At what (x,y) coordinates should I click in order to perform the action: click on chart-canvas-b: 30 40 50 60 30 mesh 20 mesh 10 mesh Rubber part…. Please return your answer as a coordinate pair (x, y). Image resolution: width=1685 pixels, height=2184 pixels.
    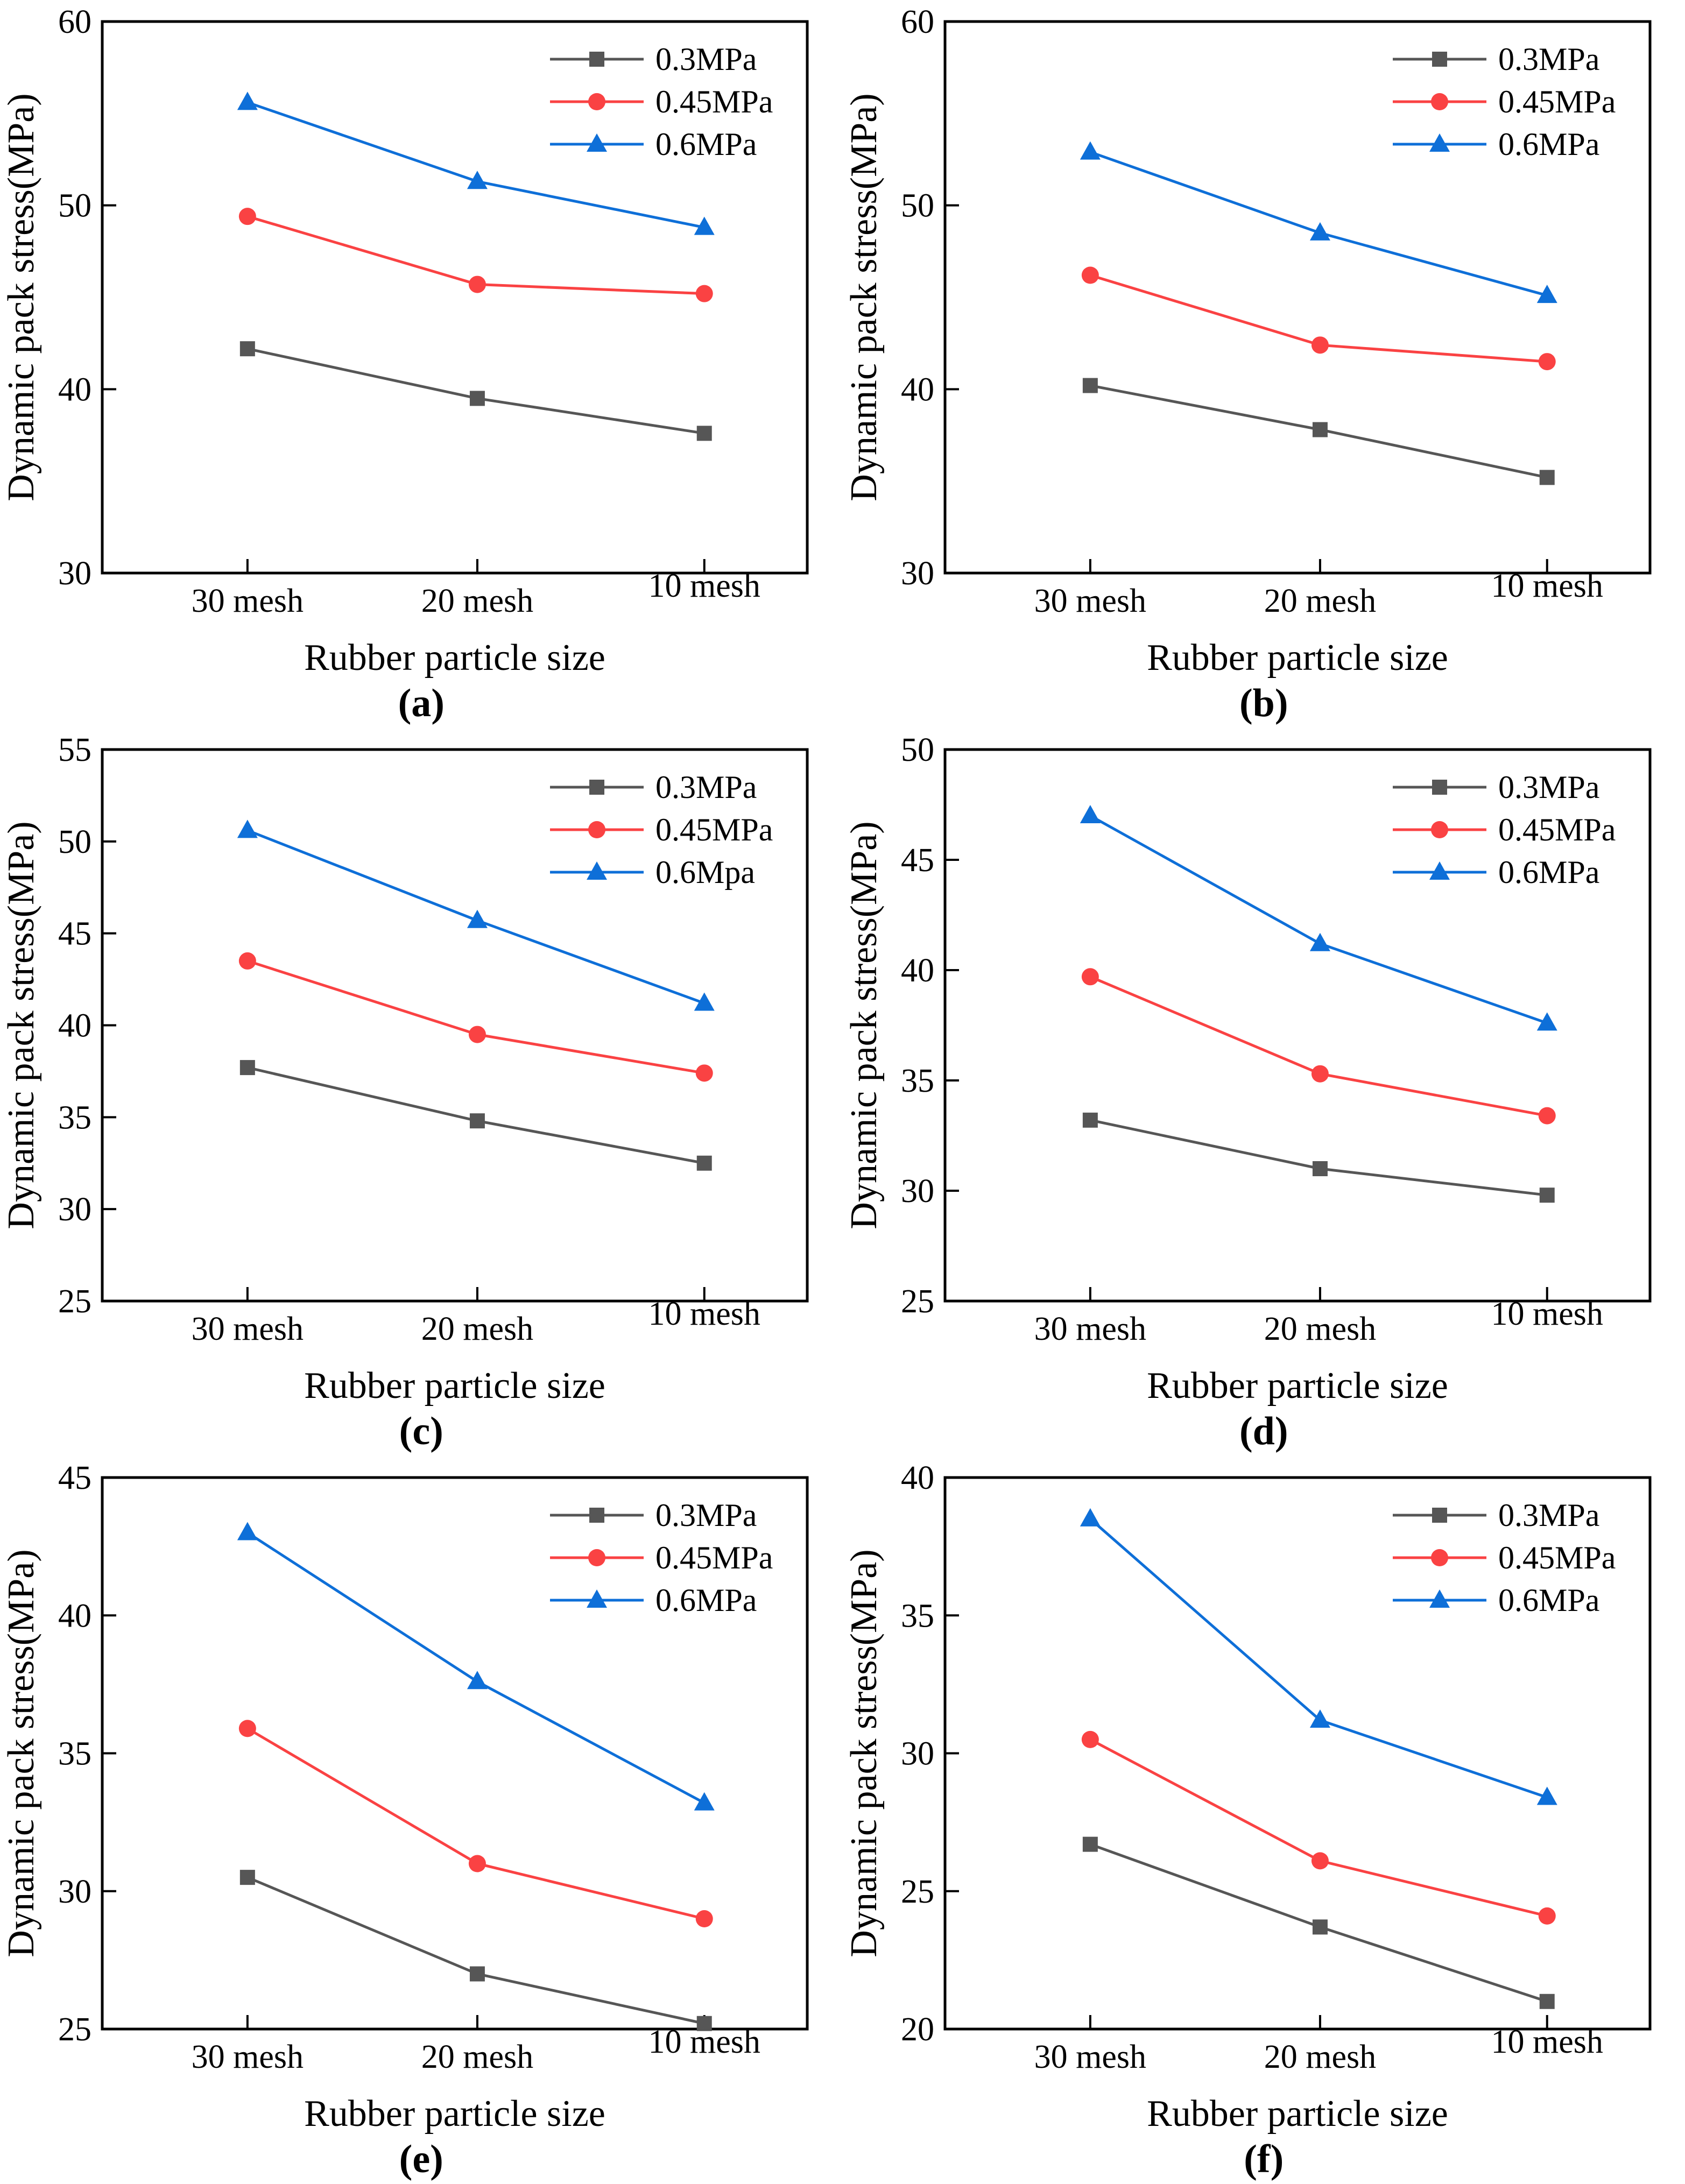
    Looking at the image, I should click on (1247, 341).